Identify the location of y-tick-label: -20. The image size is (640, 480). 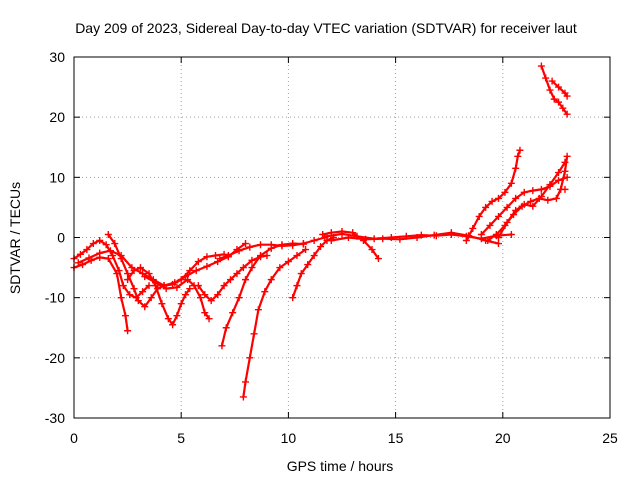
(55, 358).